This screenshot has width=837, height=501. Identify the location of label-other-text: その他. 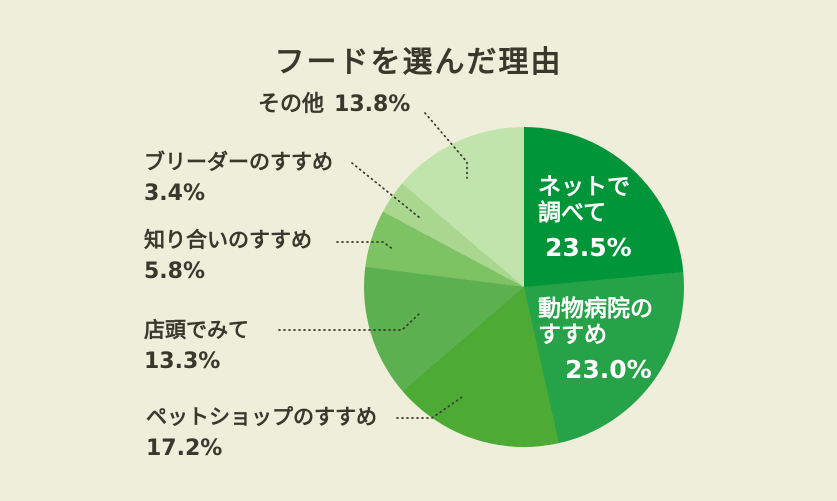
(291, 104).